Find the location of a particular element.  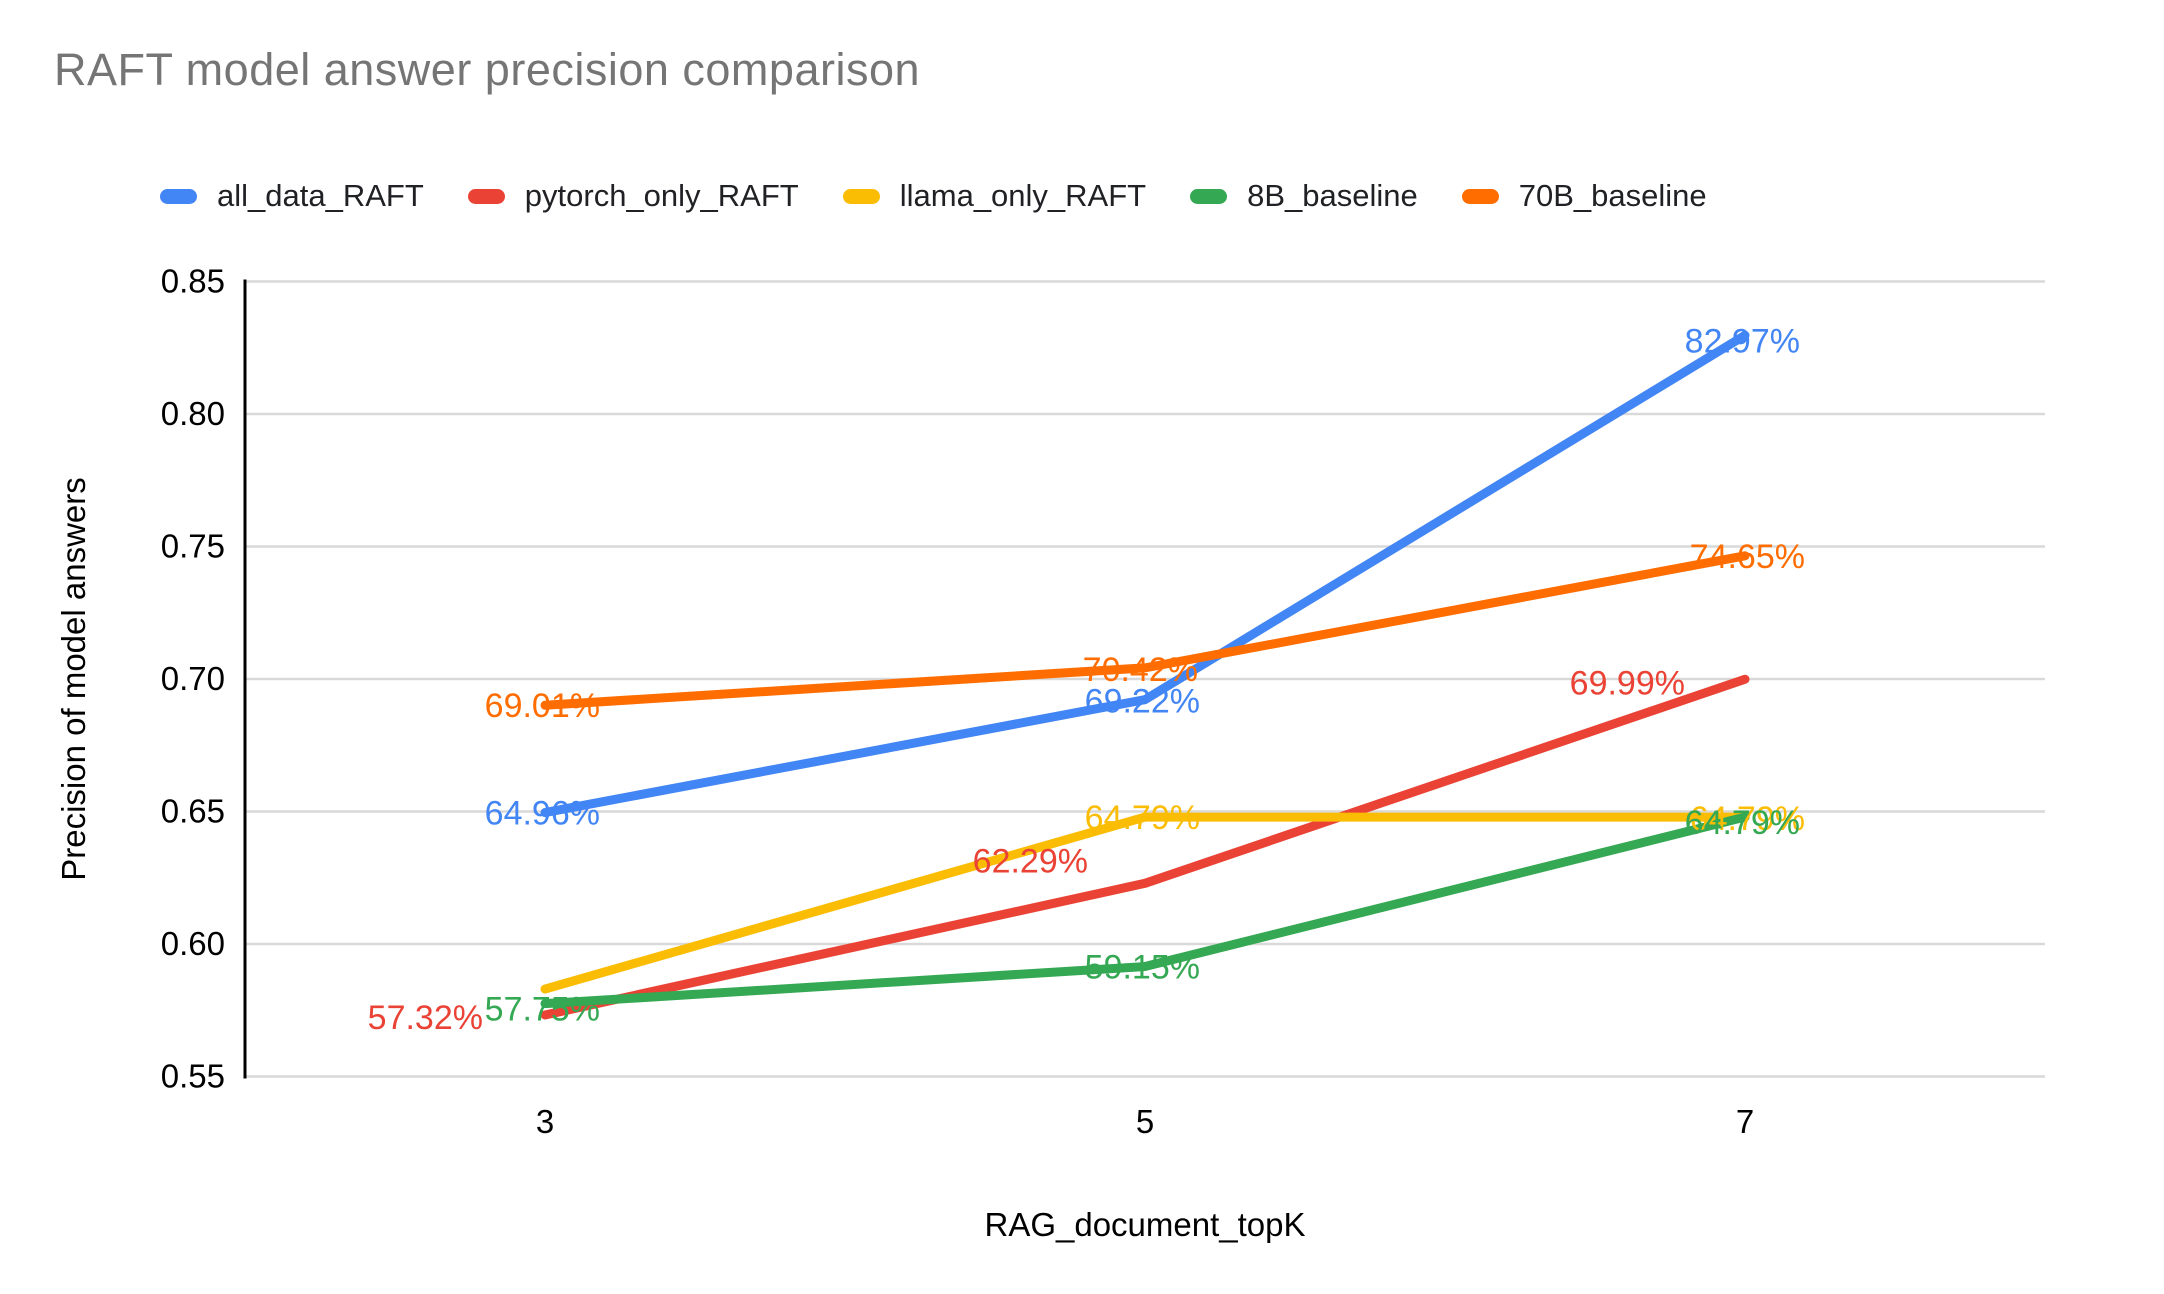

y-tick-label-0.75: 0.75 is located at coordinates (193, 546).